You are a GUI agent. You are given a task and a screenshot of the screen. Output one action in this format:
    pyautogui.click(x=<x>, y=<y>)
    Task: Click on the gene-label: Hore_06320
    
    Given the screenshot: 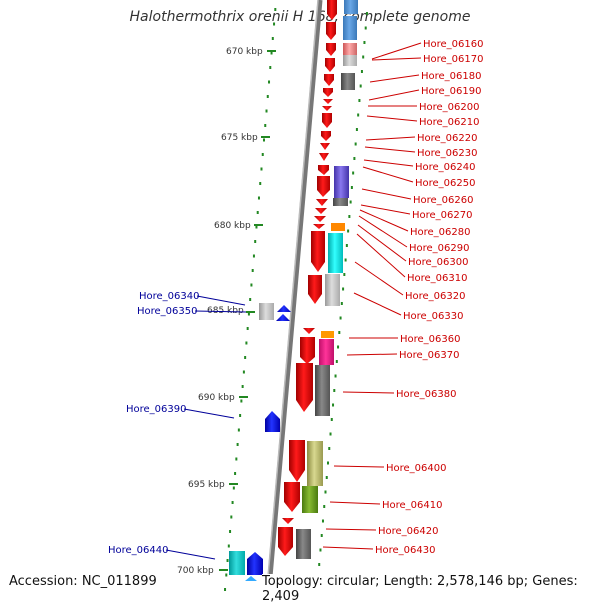 What is the action you would take?
    pyautogui.click(x=435, y=296)
    